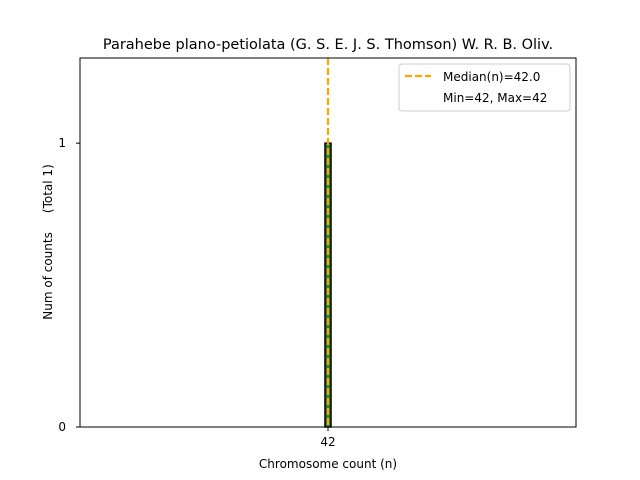 The width and height of the screenshot is (640, 480). I want to click on legend: Median(n)=42.0 Min=42, Max=42, so click(484, 87).